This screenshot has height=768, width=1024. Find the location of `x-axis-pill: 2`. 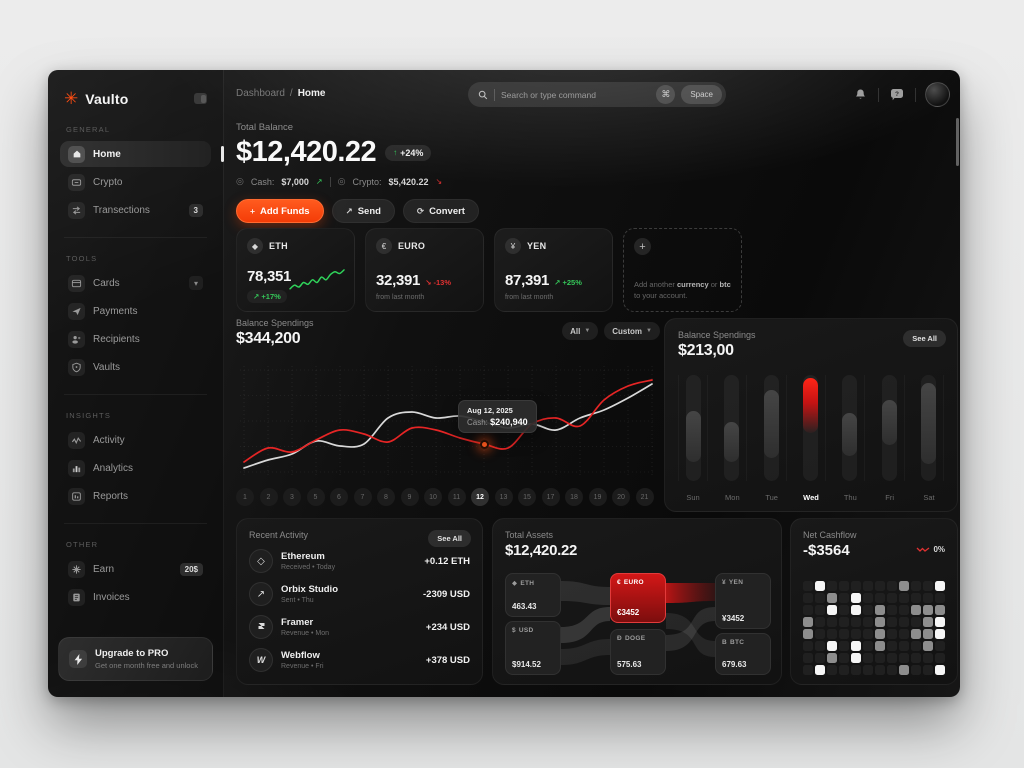

x-axis-pill: 2 is located at coordinates (268, 497).